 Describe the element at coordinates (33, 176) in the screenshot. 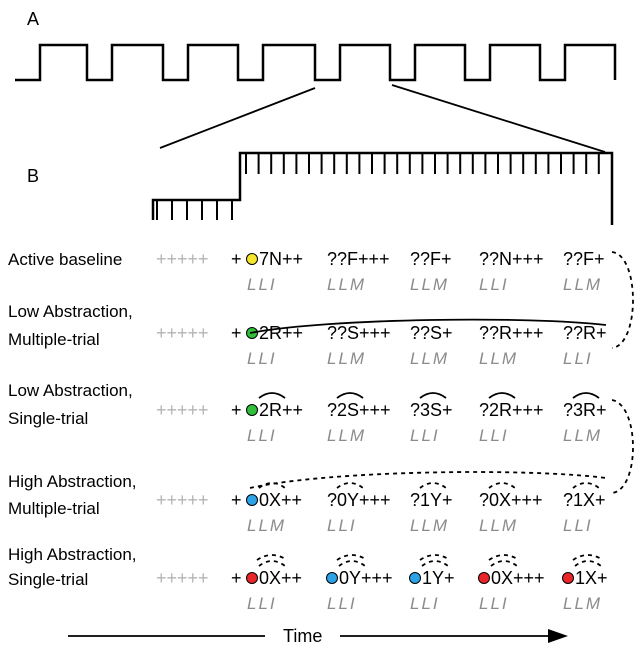

I see `panel-b-label: B` at that location.